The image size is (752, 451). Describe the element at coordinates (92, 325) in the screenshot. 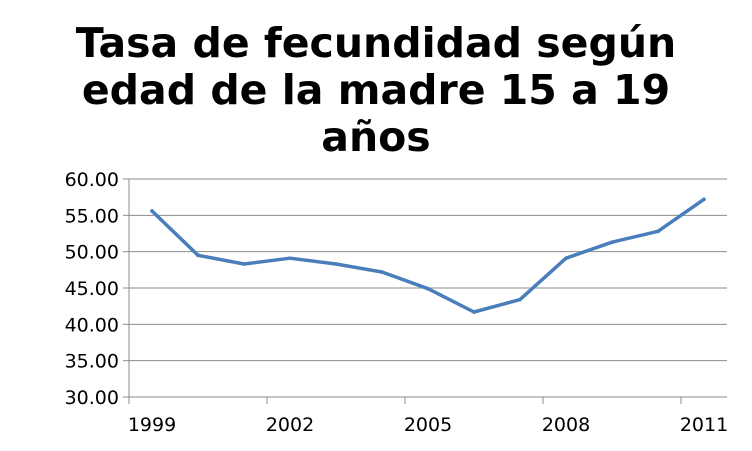

I see `y-tick-label: 40.00` at that location.